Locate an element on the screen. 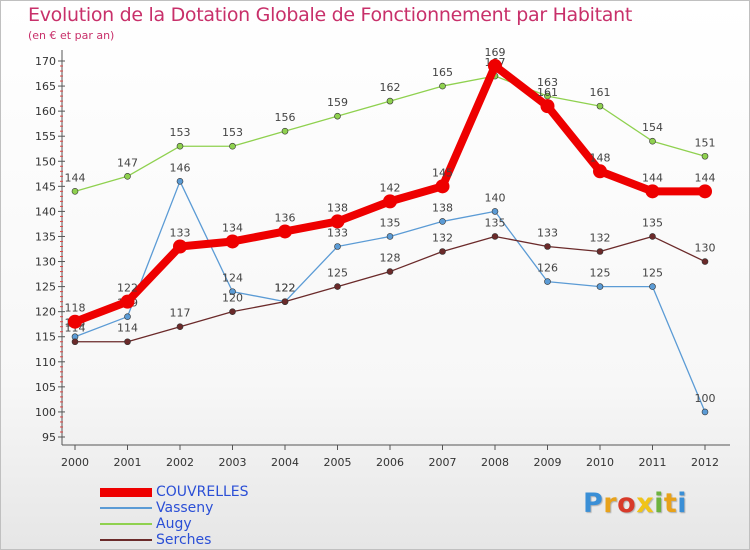 Image resolution: width=750 pixels, height=550 pixels. y-tick-label: 135 is located at coordinates (45, 236).